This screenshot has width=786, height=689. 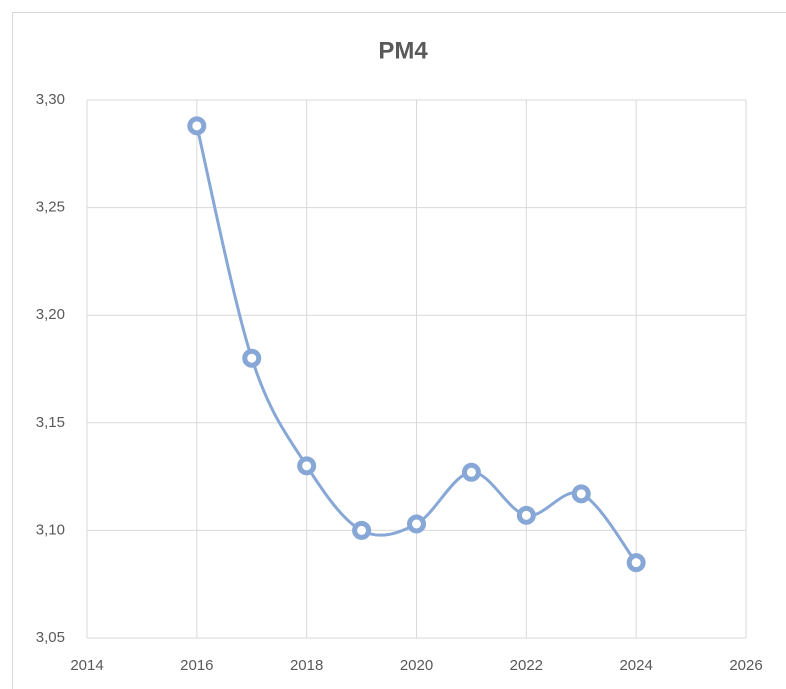 What do you see at coordinates (50, 637) in the screenshot?
I see `y-tick-label: 3,05` at bounding box center [50, 637].